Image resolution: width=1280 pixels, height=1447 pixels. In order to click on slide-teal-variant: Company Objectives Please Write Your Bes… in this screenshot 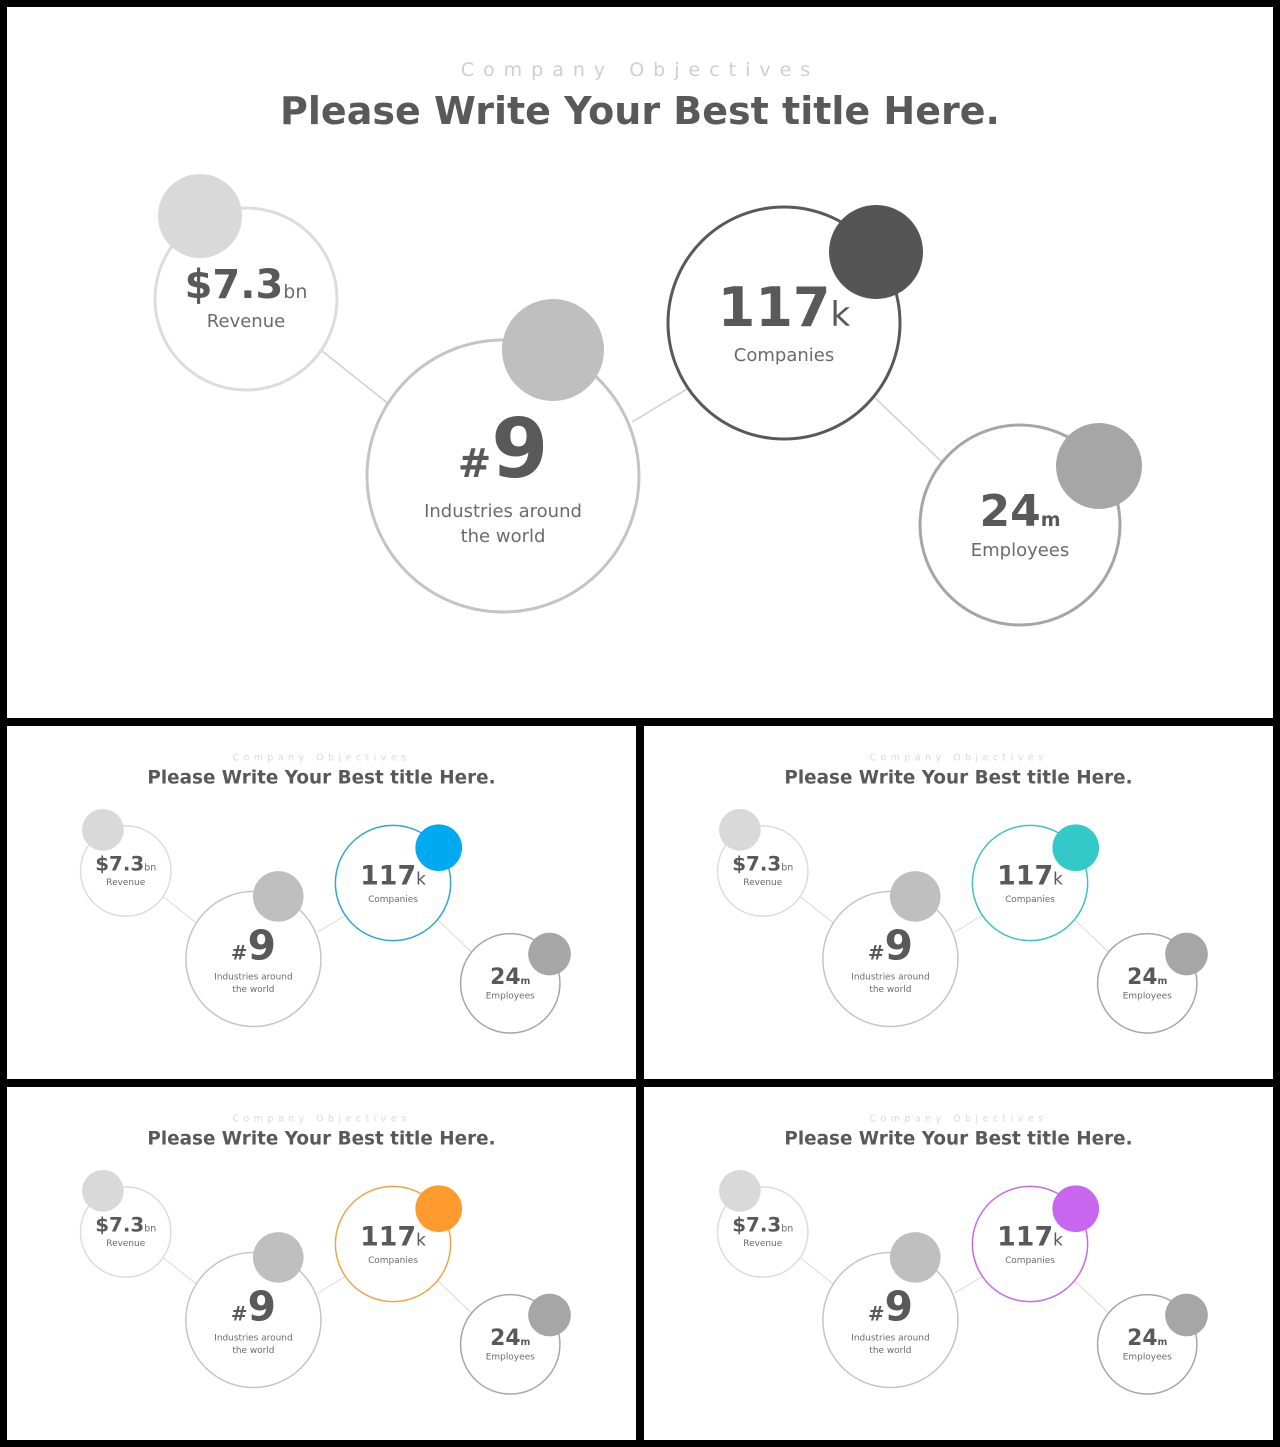, I will do `click(958, 902)`.